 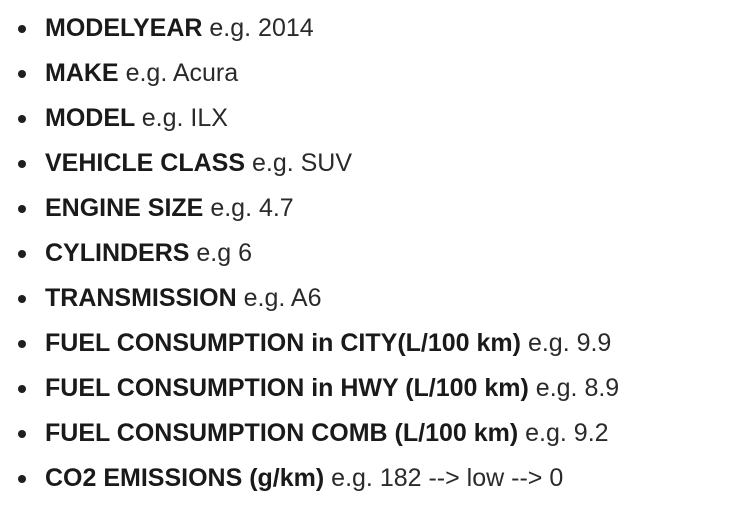 What do you see at coordinates (377, 118) in the screenshot?
I see `list-item: MODEL e.g. ILX` at bounding box center [377, 118].